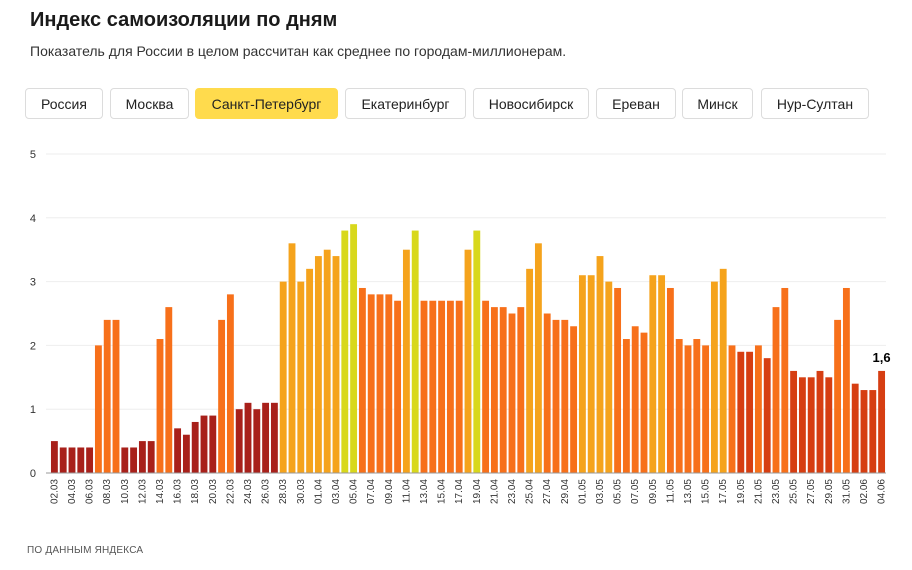 This screenshot has width=912, height=570. Describe the element at coordinates (531, 103) in the screenshot. I see `tab-novosibirsk: Новосибирск` at that location.